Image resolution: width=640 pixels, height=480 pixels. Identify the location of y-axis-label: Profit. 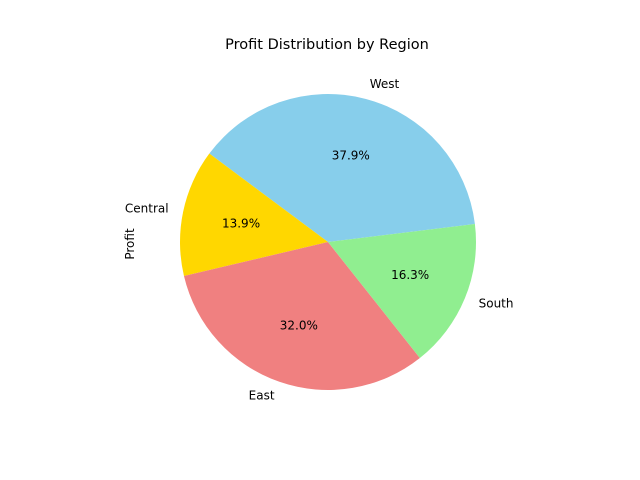
(130, 244).